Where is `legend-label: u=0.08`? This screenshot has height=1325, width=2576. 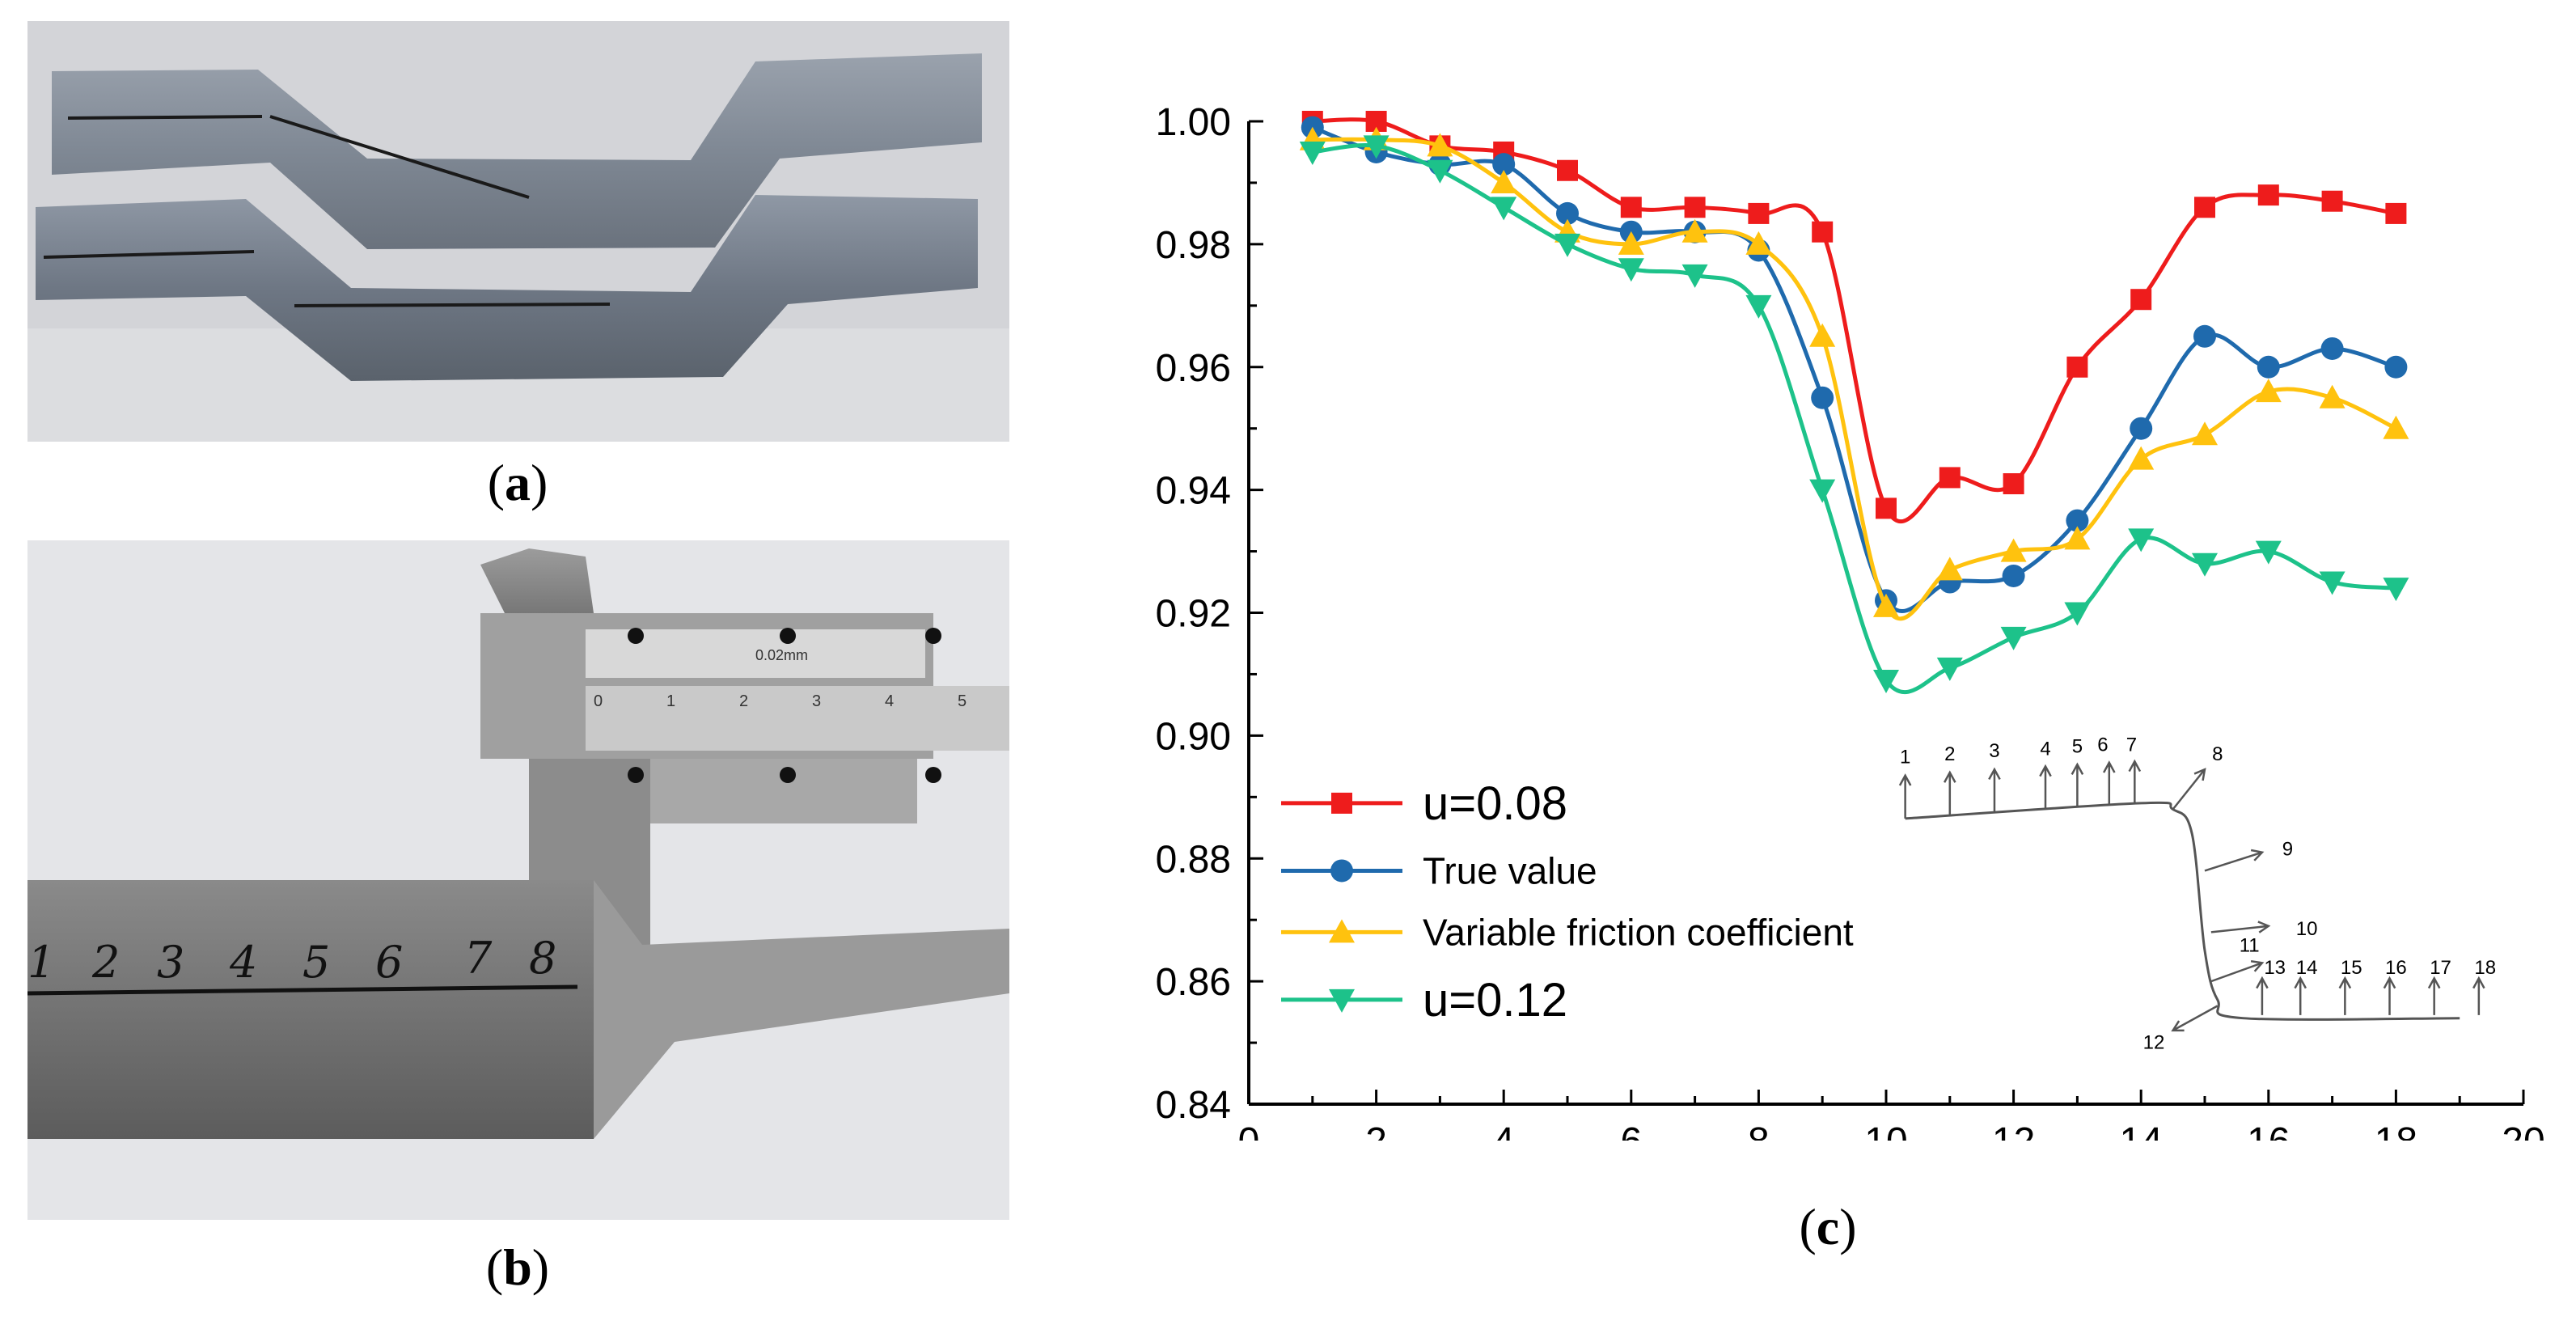 legend-label: u=0.08 is located at coordinates (1495, 803).